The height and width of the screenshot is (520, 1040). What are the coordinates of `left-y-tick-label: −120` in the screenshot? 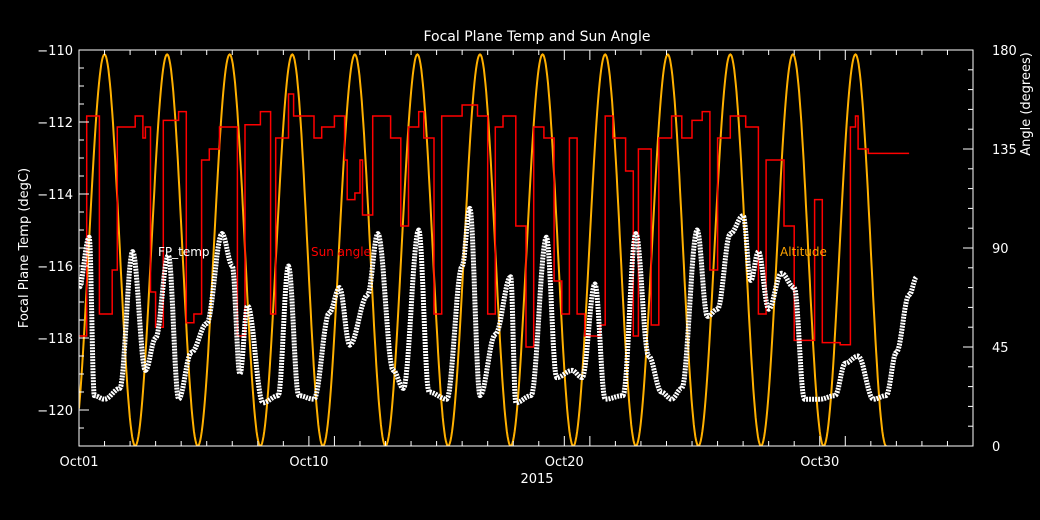 It's located at (55, 411).